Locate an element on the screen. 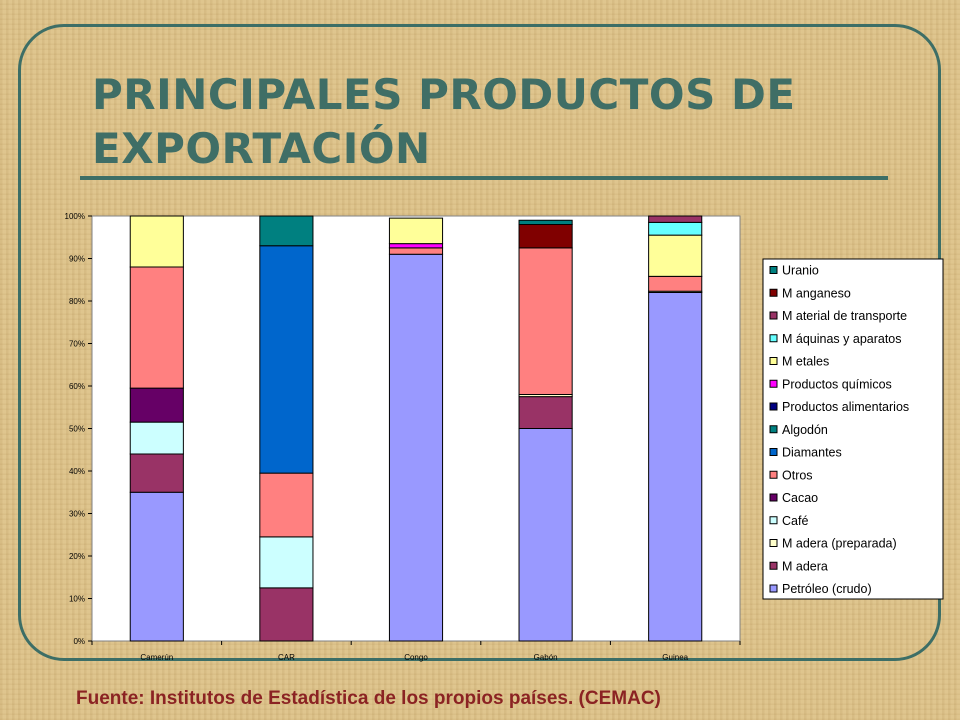  legend-label: Cacao is located at coordinates (800, 498).